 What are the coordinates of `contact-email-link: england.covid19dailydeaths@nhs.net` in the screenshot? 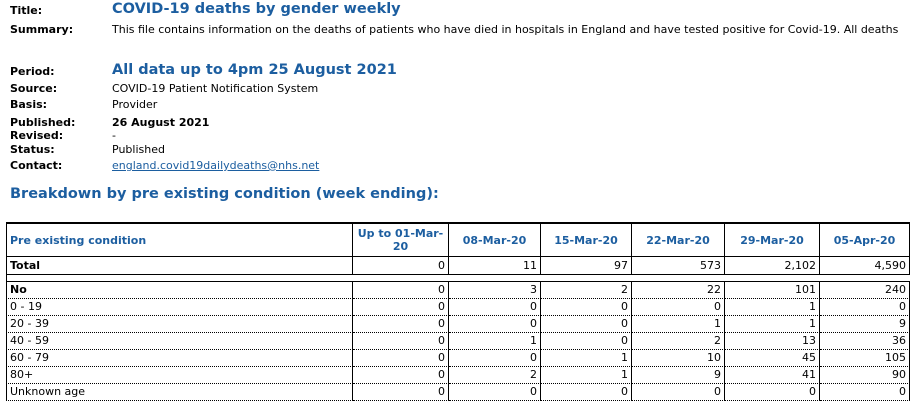 It's located at (216, 165).